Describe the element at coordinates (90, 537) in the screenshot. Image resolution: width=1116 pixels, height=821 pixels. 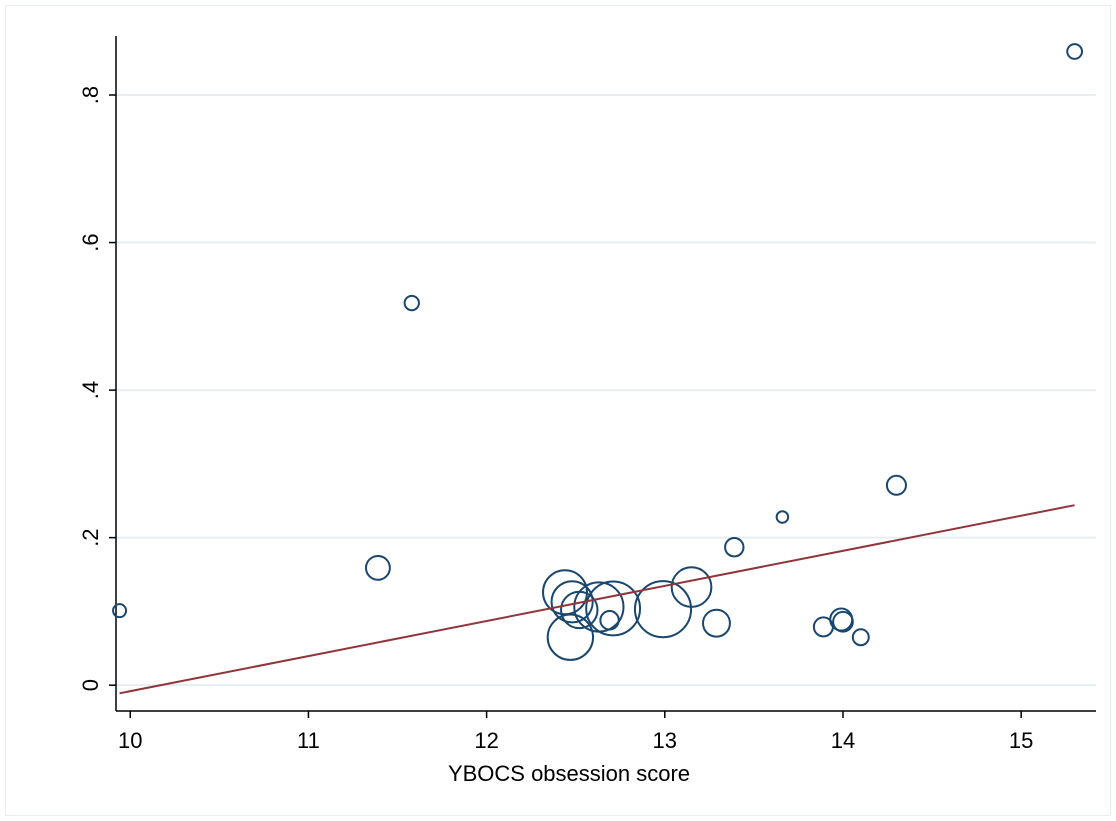
I see `y-tick-label-1: .2` at that location.